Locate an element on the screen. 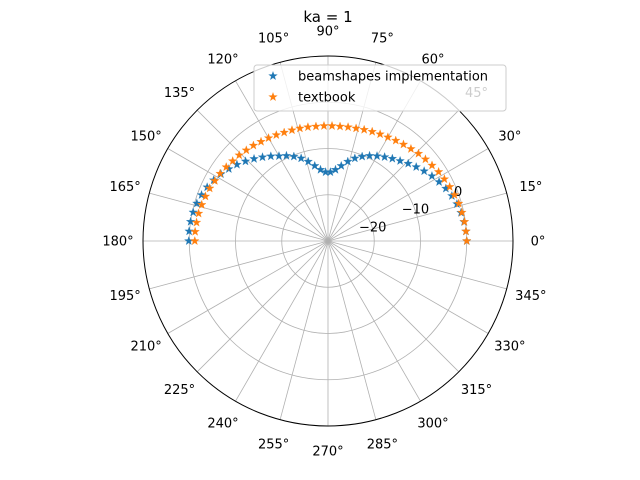 This screenshot has height=480, width=640. radial-tick-label: 0 is located at coordinates (458, 192).